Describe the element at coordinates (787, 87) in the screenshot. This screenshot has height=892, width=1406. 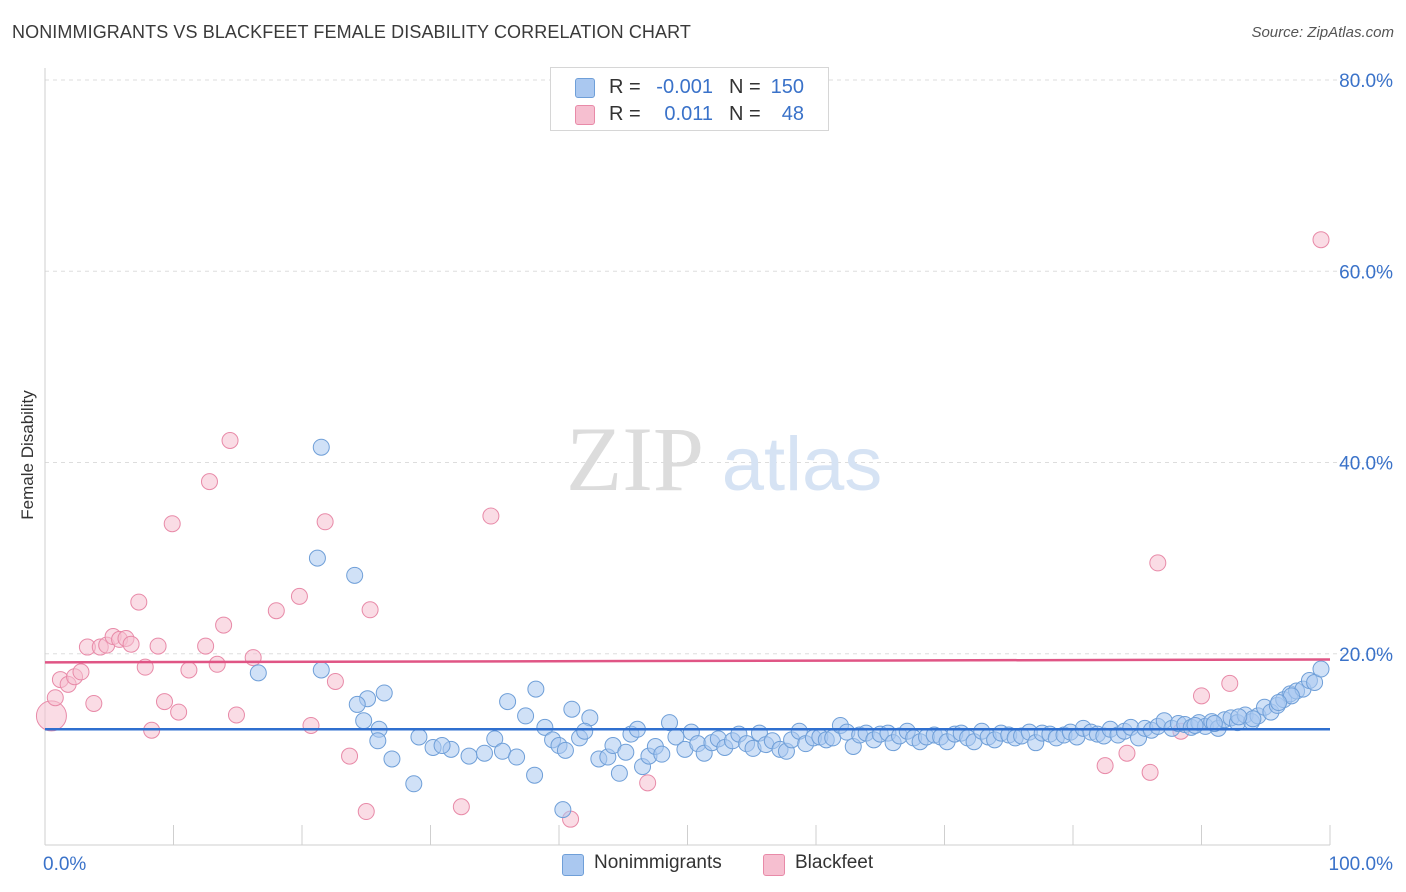
I see `legend-n-value: 150` at that location.